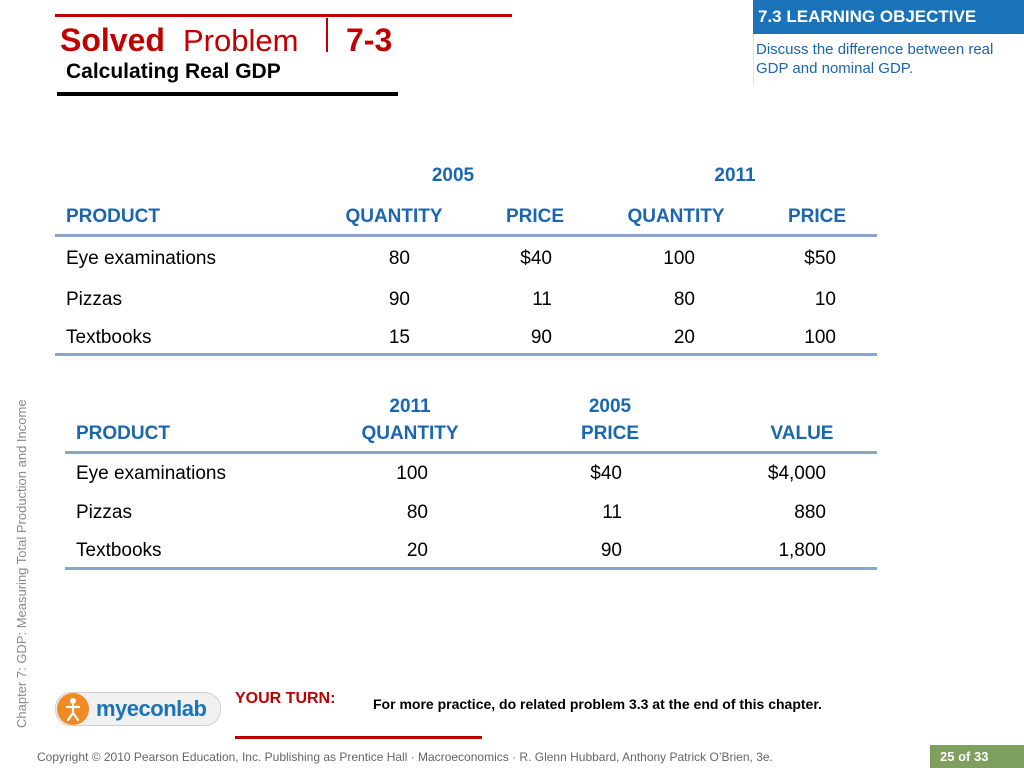  Describe the element at coordinates (466, 354) in the screenshot. I see `table-bottom-rule` at that location.